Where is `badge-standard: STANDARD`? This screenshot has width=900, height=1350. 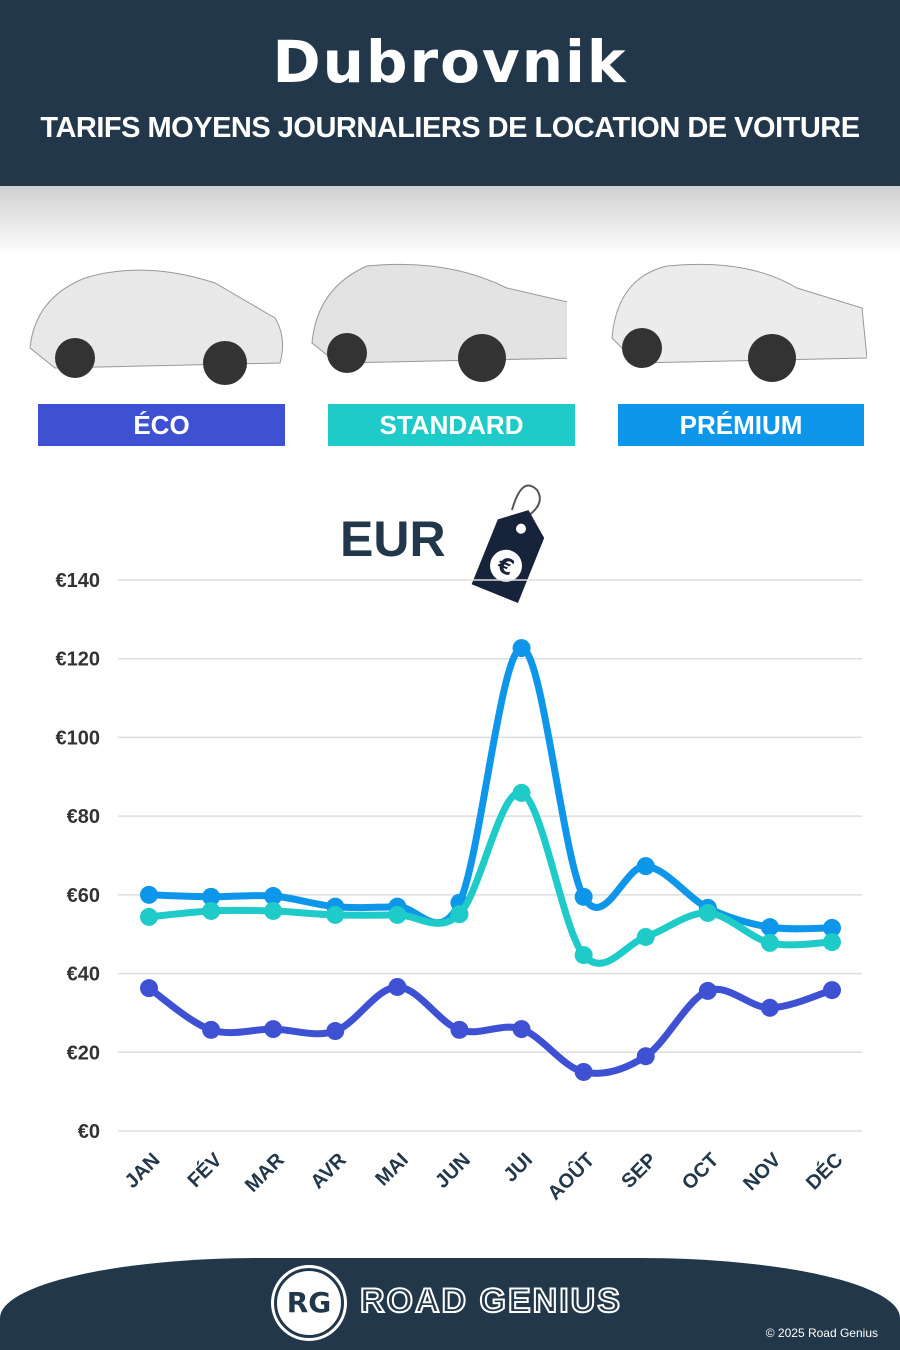
badge-standard: STANDARD is located at coordinates (451, 425).